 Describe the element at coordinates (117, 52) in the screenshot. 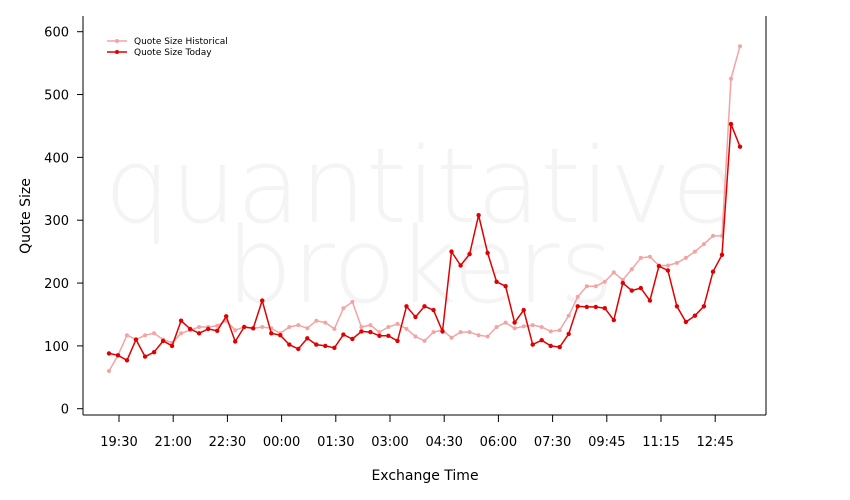

I see `legend-marker` at that location.